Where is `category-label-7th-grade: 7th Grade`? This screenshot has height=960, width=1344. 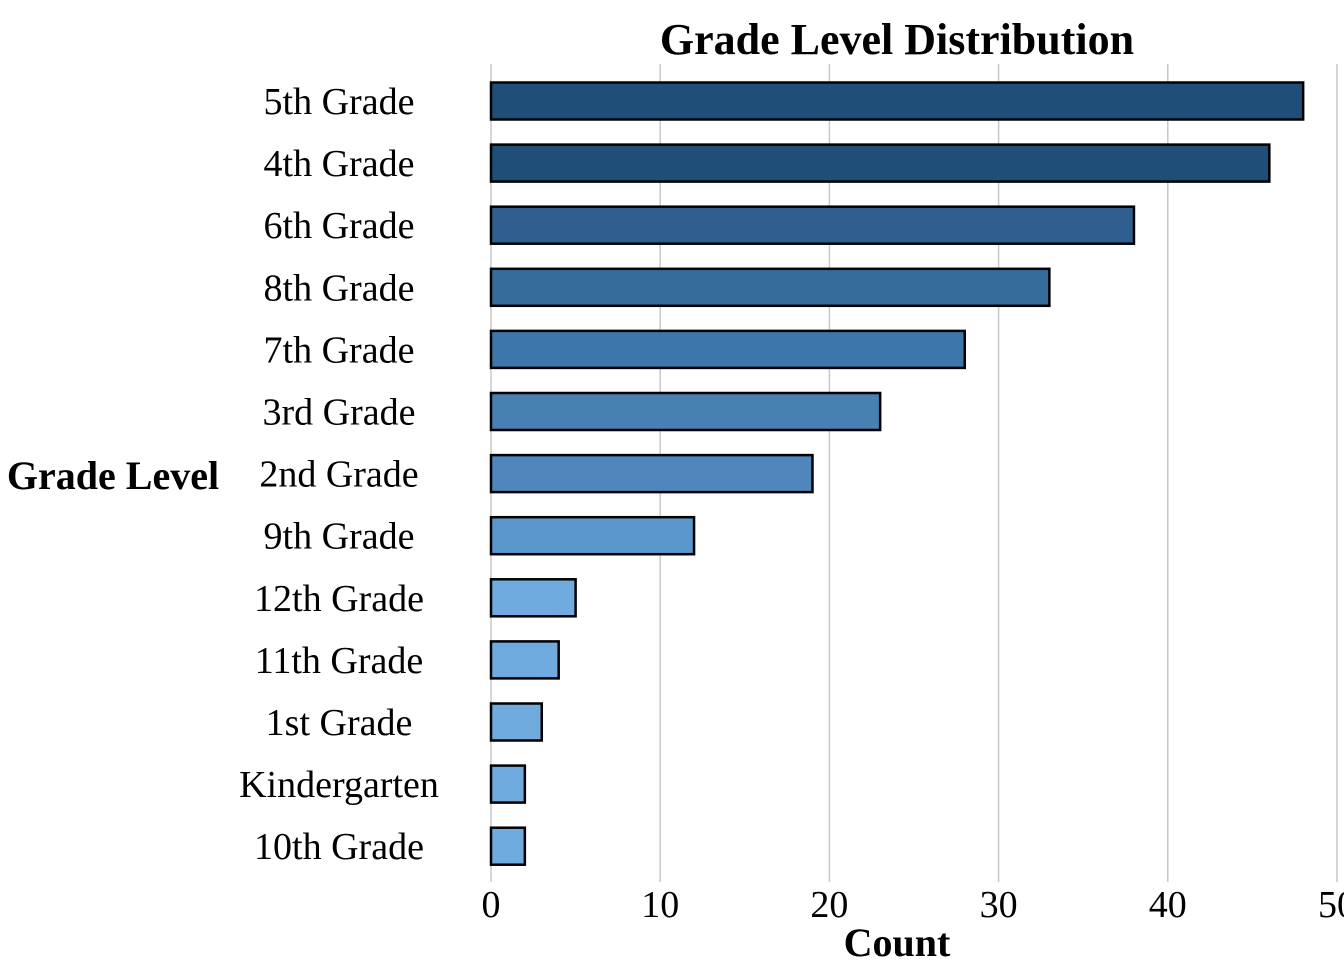
category-label-7th-grade: 7th Grade is located at coordinates (339, 350).